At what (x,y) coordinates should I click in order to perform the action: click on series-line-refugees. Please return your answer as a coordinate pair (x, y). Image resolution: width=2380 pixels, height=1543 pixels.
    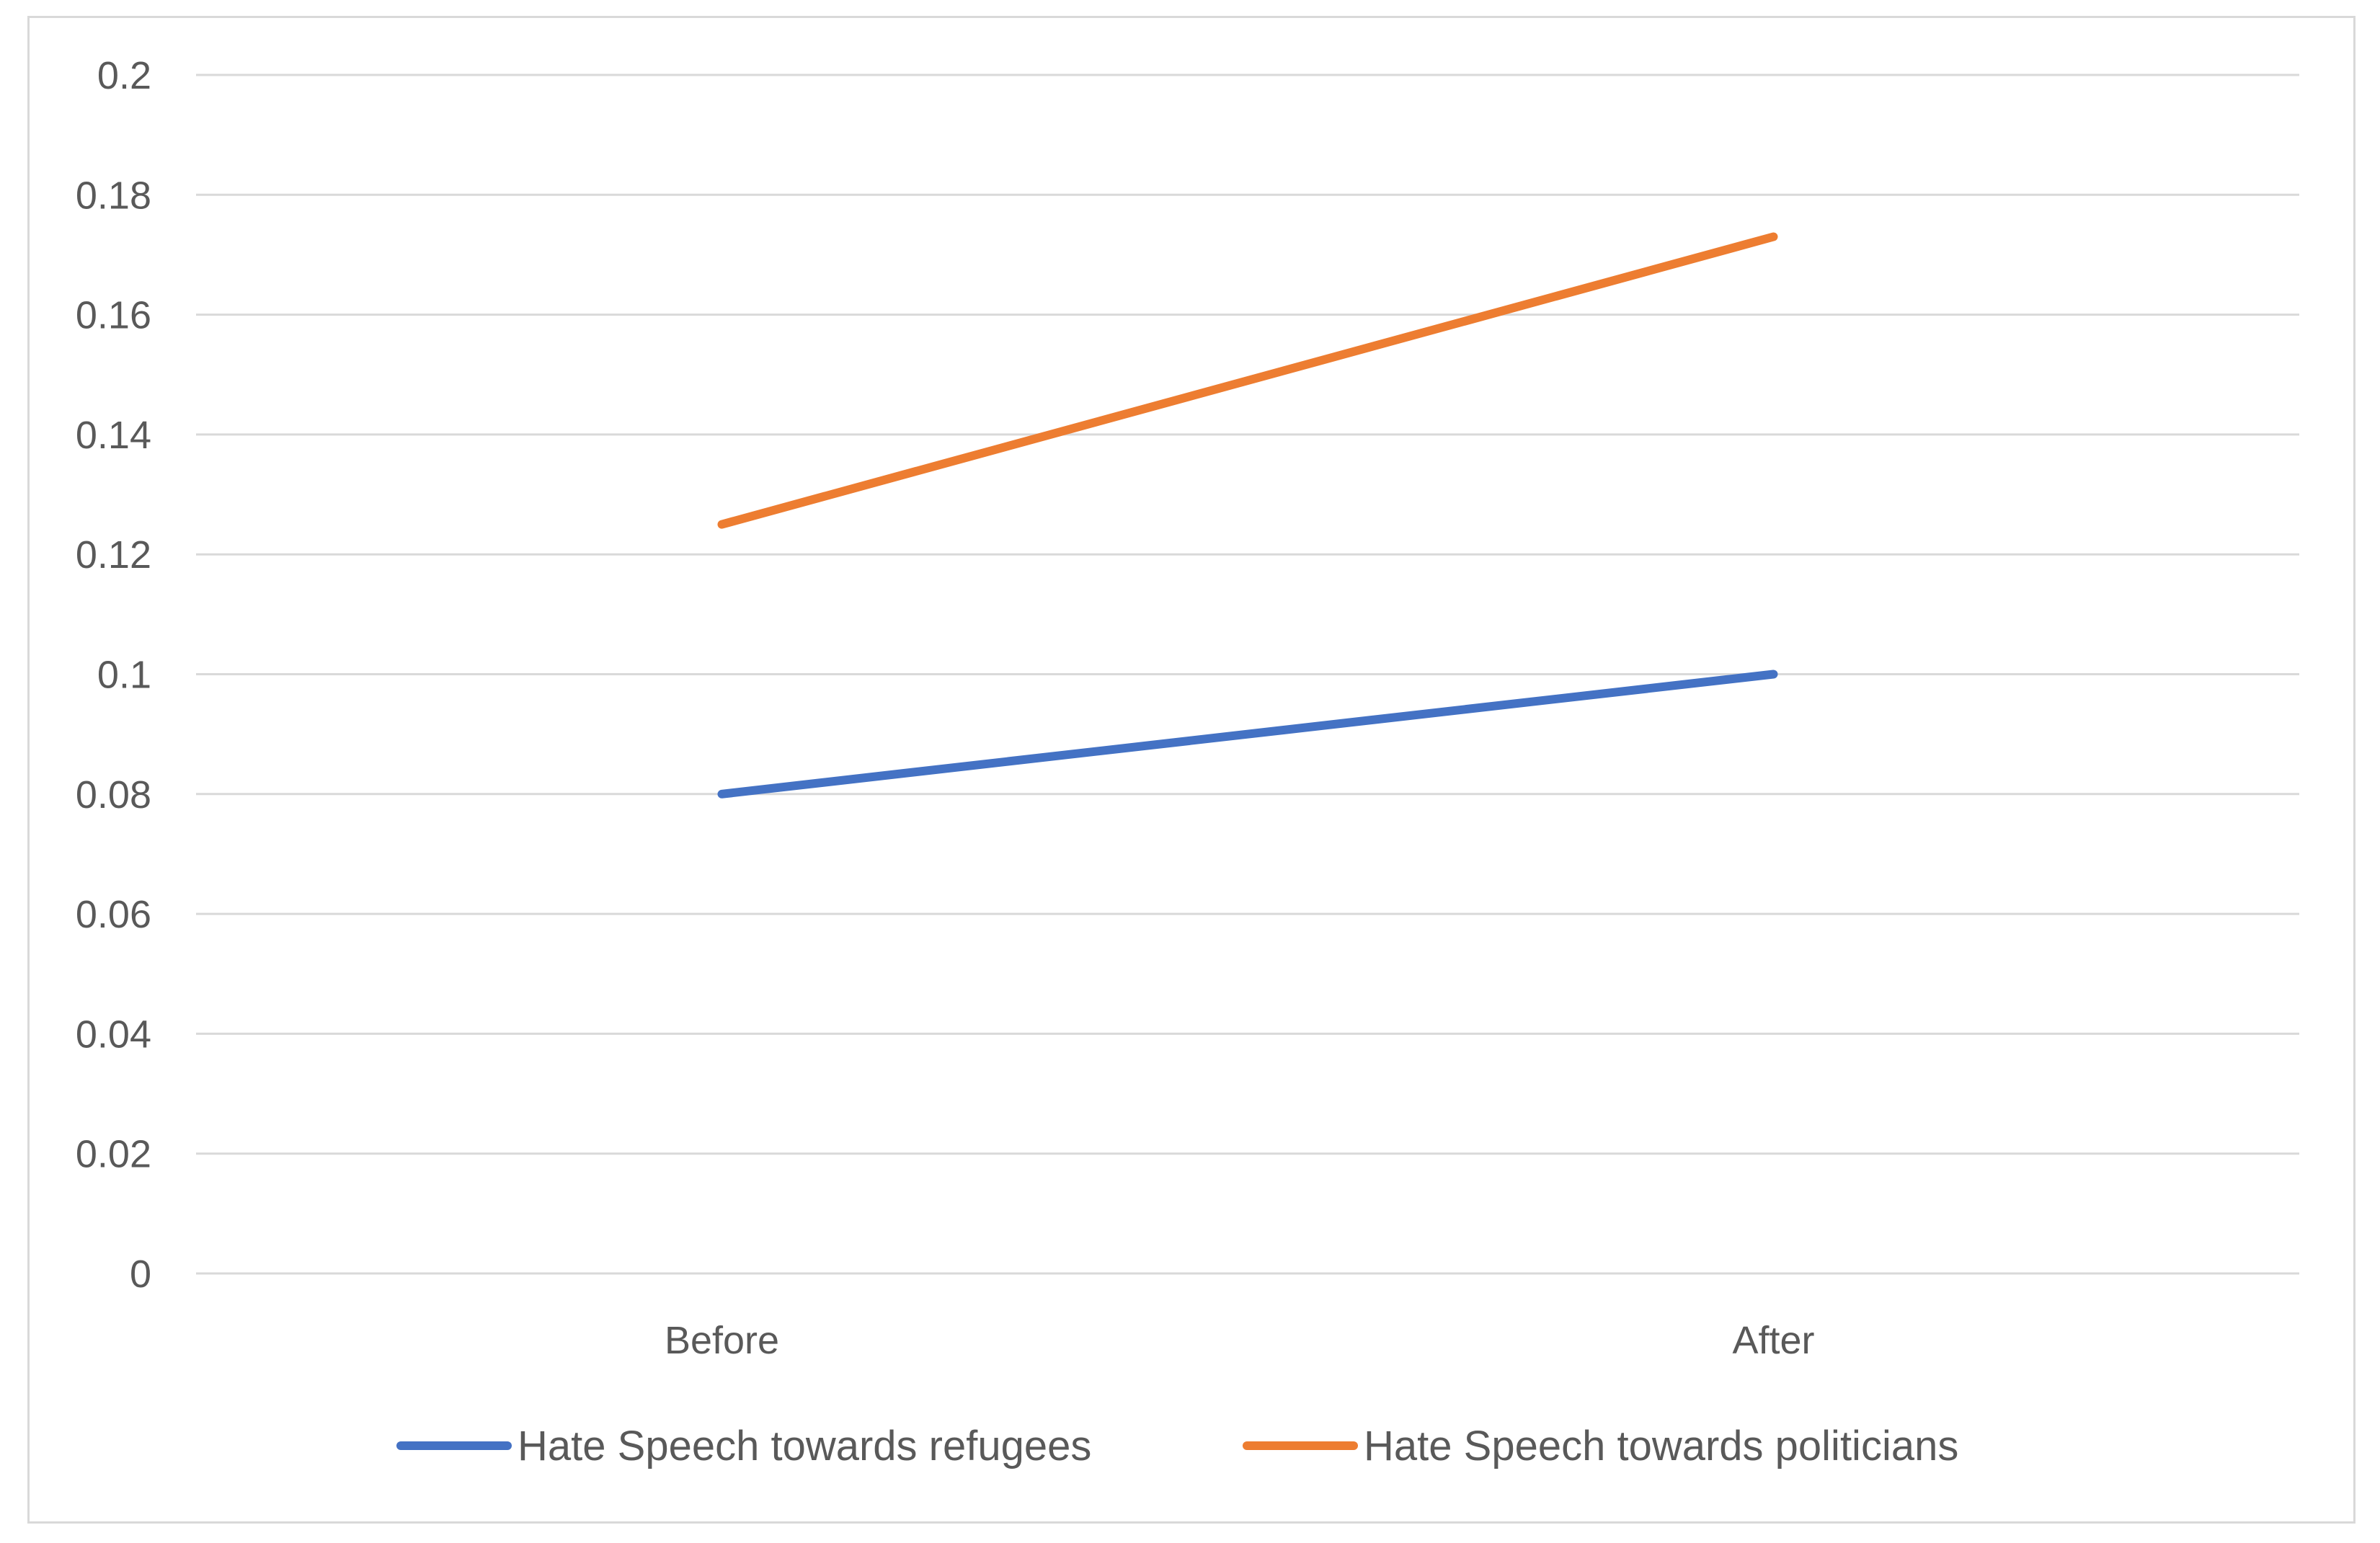
    Looking at the image, I should click on (1247, 734).